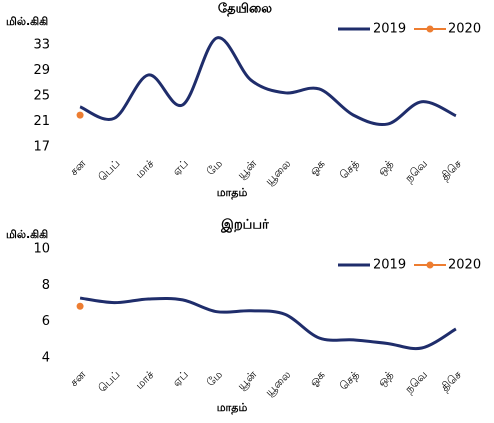 This screenshot has width=494, height=423. I want to click on chart-title: இறப்பர், so click(244, 225).